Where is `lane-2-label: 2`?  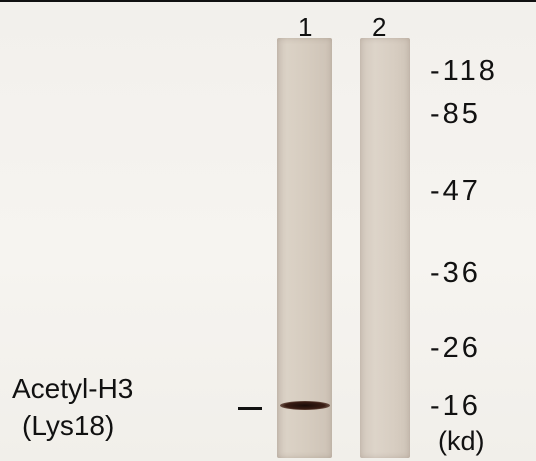
lane-2-label: 2 is located at coordinates (379, 27).